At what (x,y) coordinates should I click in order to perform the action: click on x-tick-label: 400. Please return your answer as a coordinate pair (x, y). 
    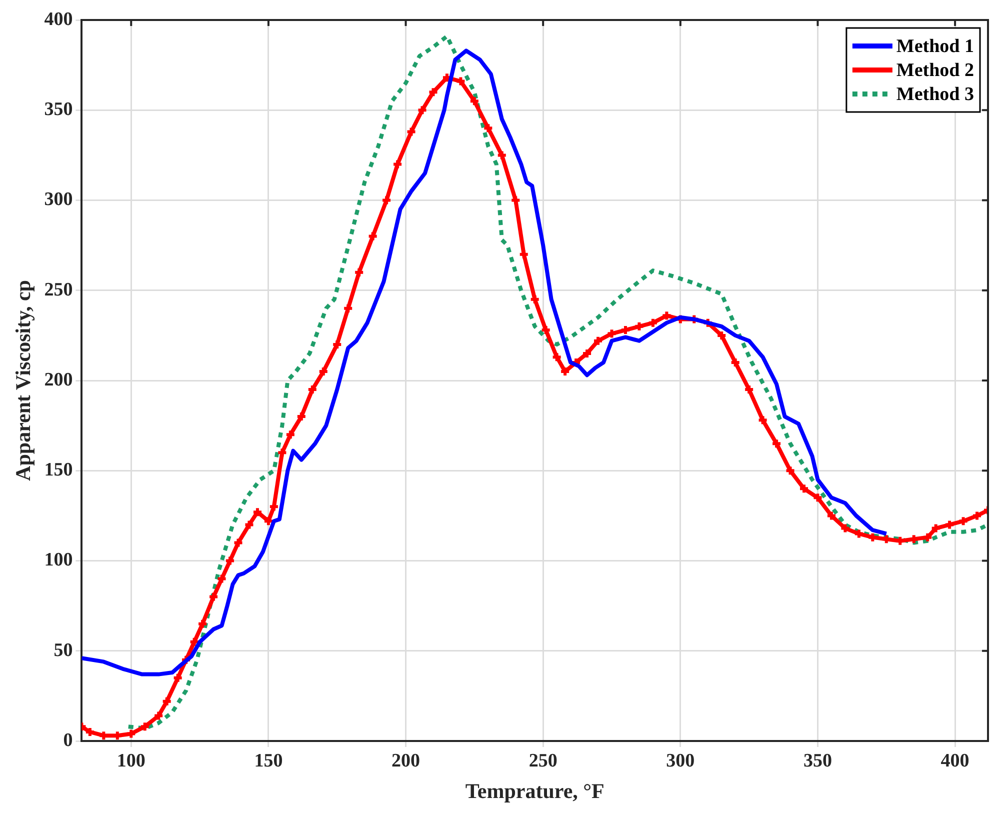
    Looking at the image, I should click on (955, 761).